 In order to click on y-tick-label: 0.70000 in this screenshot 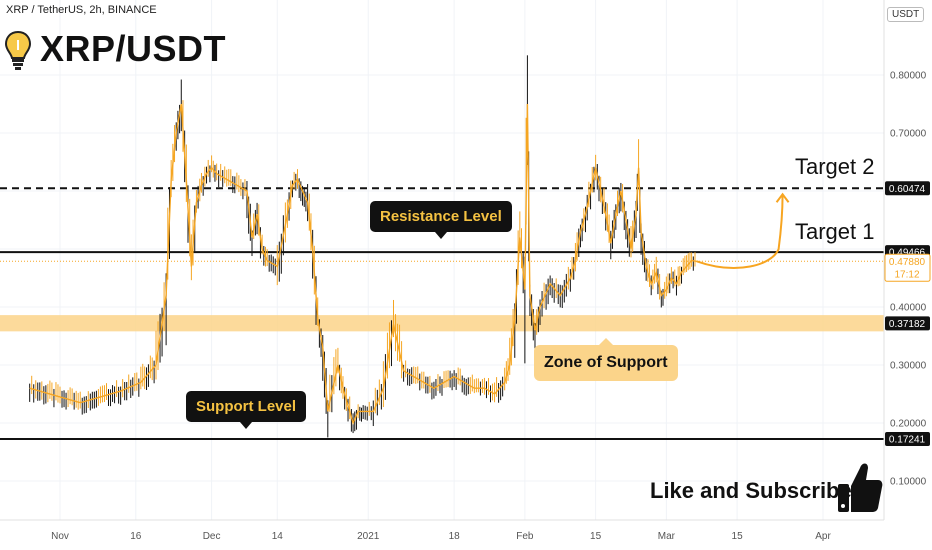, I will do `click(908, 134)`.